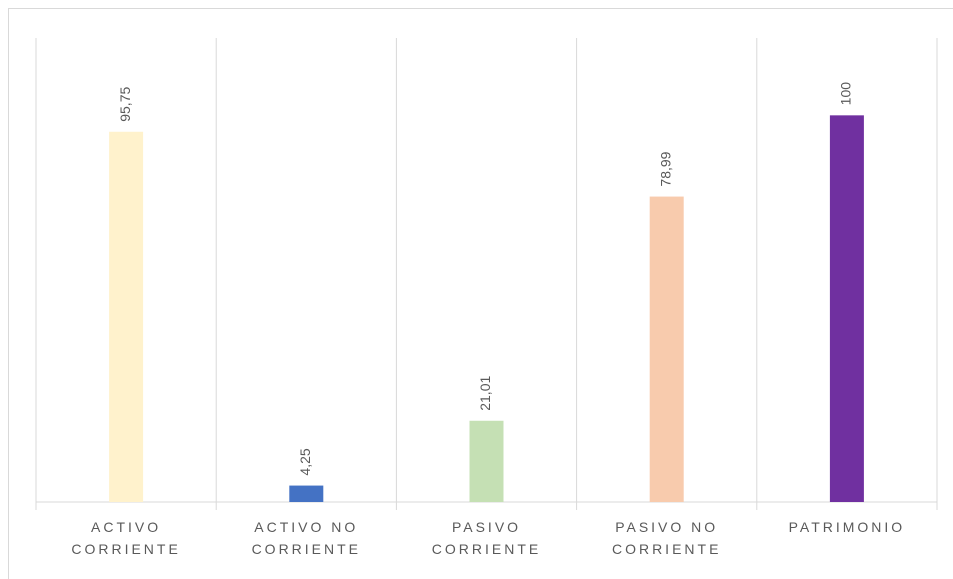 The width and height of the screenshot is (953, 579). Describe the element at coordinates (666, 538) in the screenshot. I see `x-tick-label: PASIVO NO CORRIENTE` at that location.